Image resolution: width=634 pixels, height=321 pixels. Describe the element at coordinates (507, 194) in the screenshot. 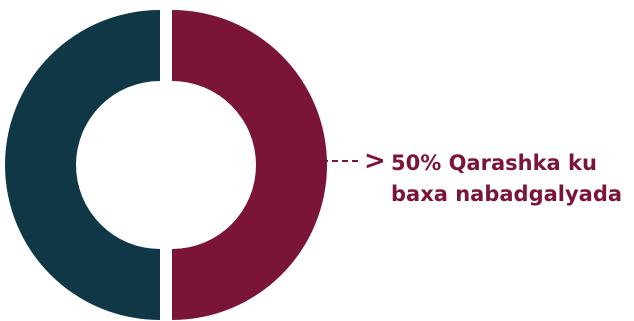

I see `annotation-line-2: baxa nabadgalyada` at that location.